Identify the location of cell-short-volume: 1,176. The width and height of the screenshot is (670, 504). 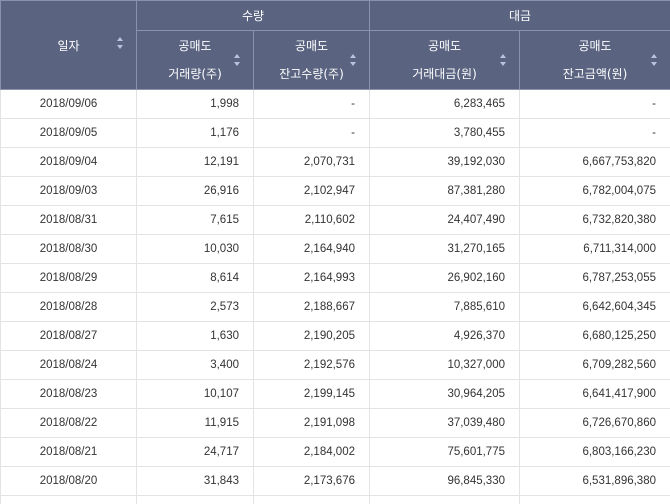
(195, 133).